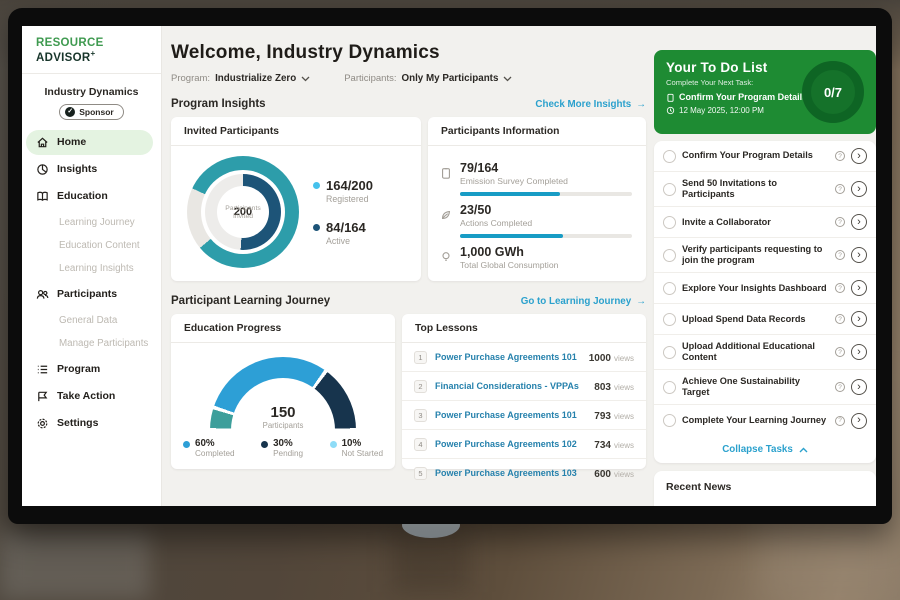 The height and width of the screenshot is (600, 900). Describe the element at coordinates (87, 396) in the screenshot. I see `sidebar-item-take-action: Take Action` at that location.